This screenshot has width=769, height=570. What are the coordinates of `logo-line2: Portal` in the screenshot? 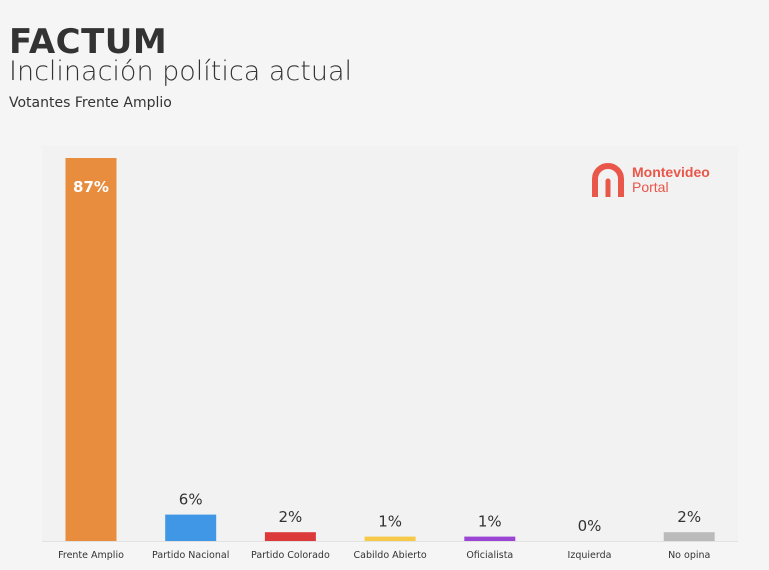 It's located at (650, 187).